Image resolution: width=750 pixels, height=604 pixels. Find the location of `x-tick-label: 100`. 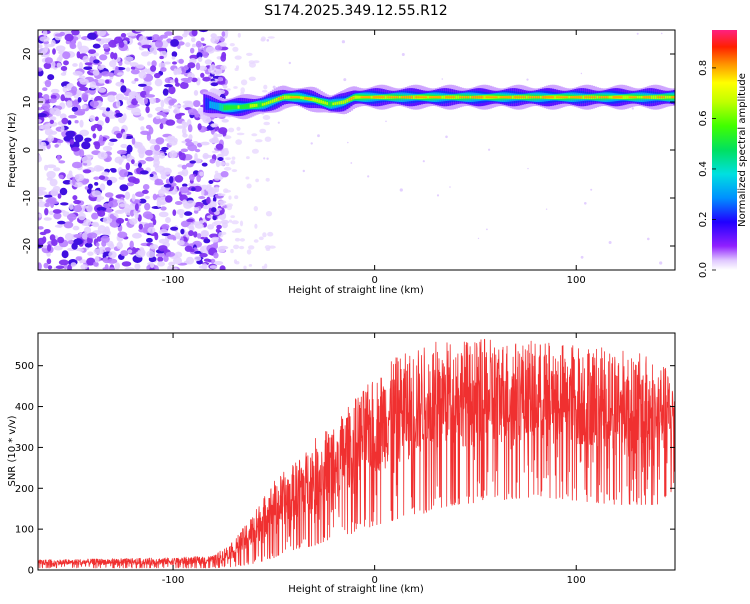

x-tick-label: 100 is located at coordinates (576, 280).